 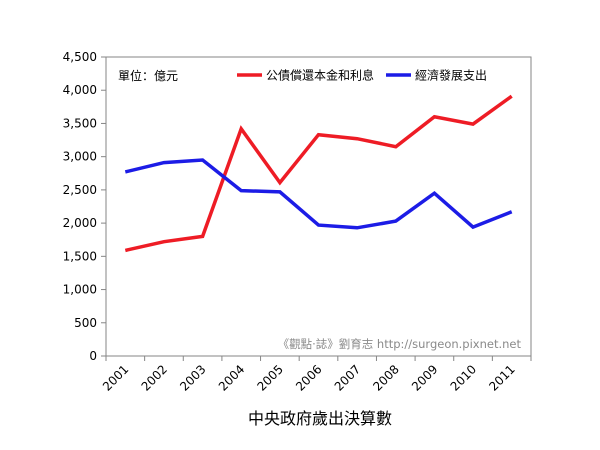 What do you see at coordinates (80, 57) in the screenshot?
I see `y-tick-label: 4,500` at bounding box center [80, 57].